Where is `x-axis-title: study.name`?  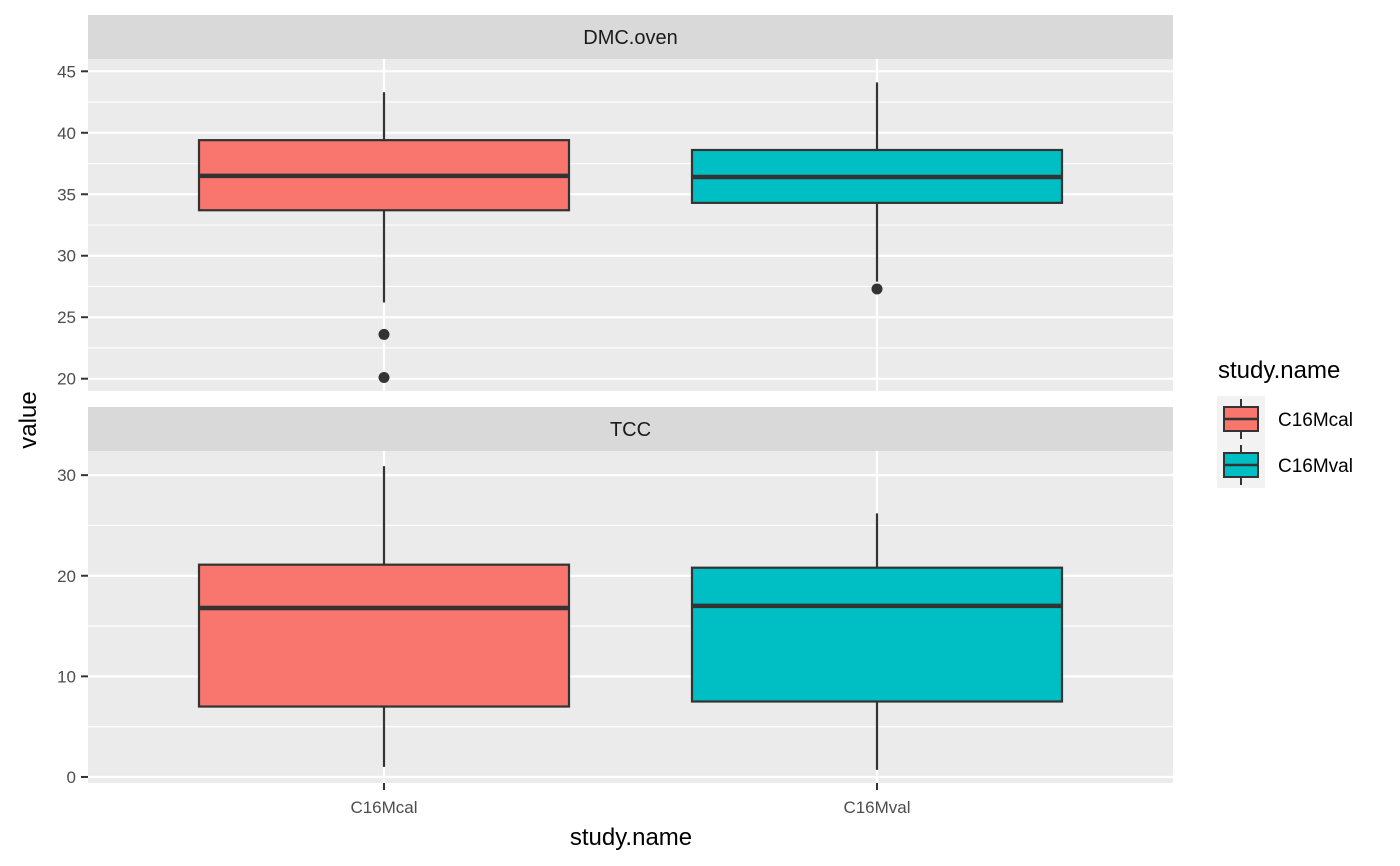
x-axis-title: study.name is located at coordinates (631, 837).